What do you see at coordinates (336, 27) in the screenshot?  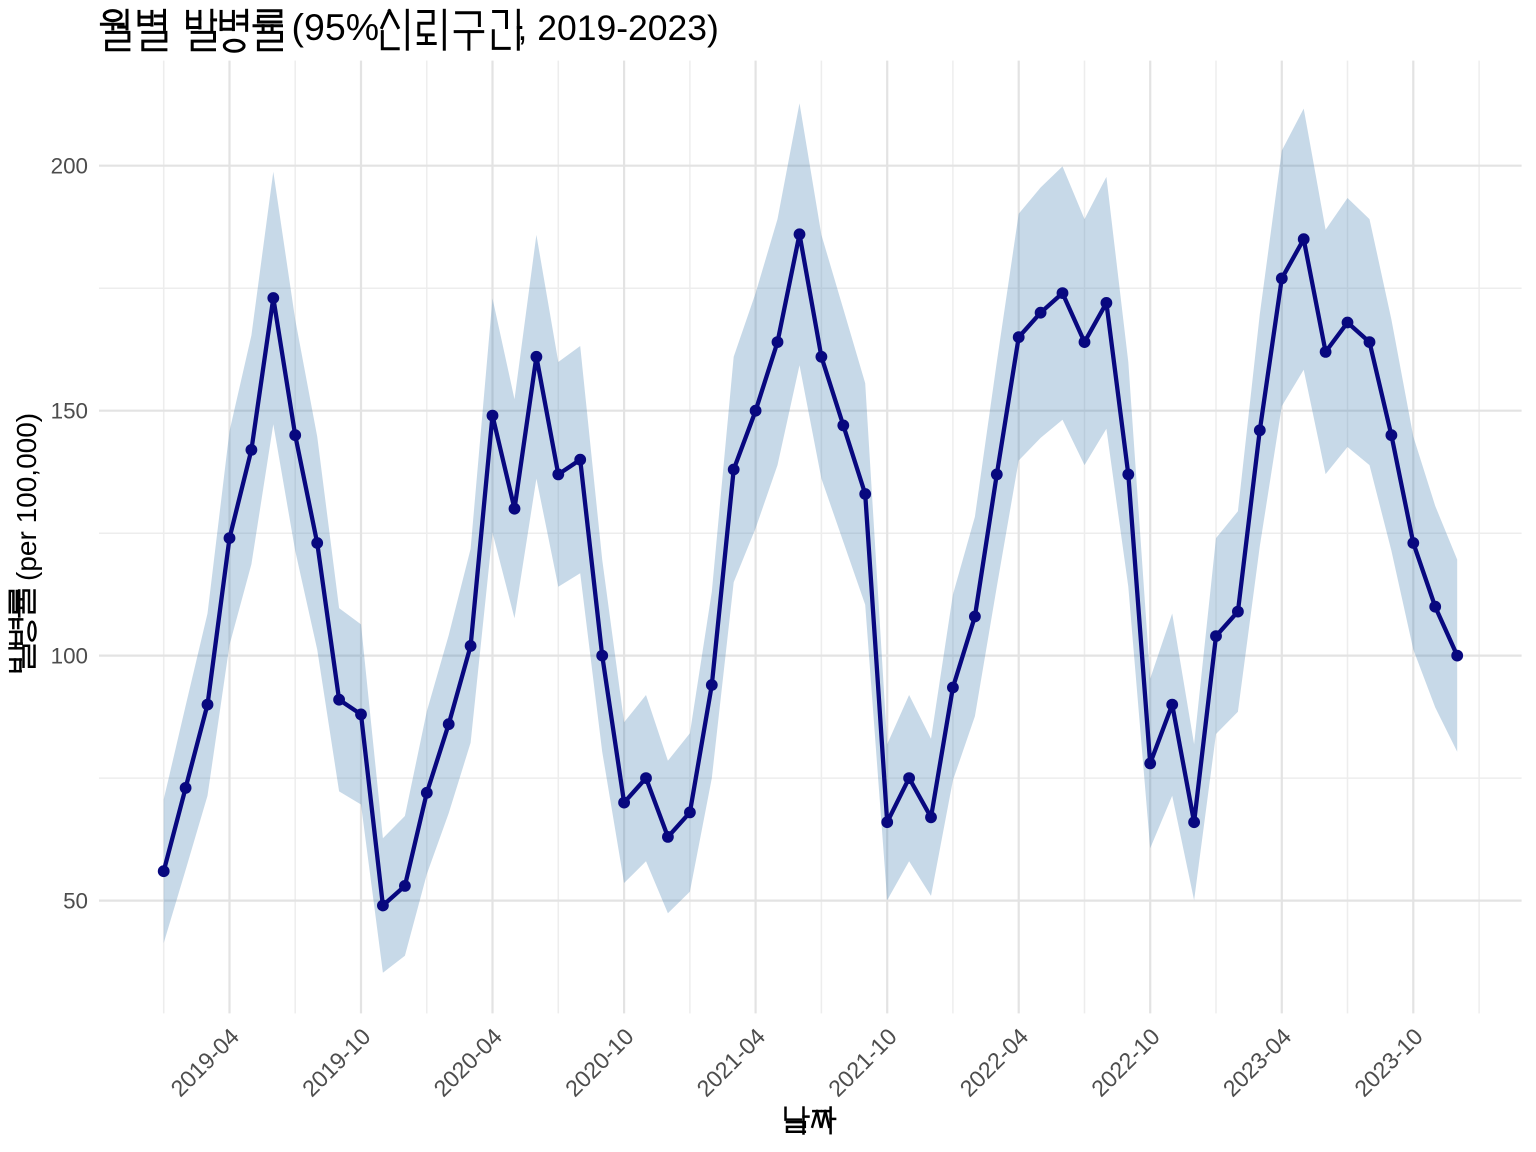 I see `svg-text: (95%` at bounding box center [336, 27].